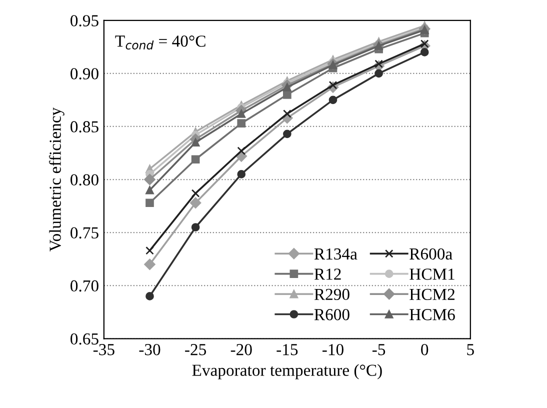 The image size is (547, 408). I want to click on y-tick-label: 0.95, so click(84, 20).